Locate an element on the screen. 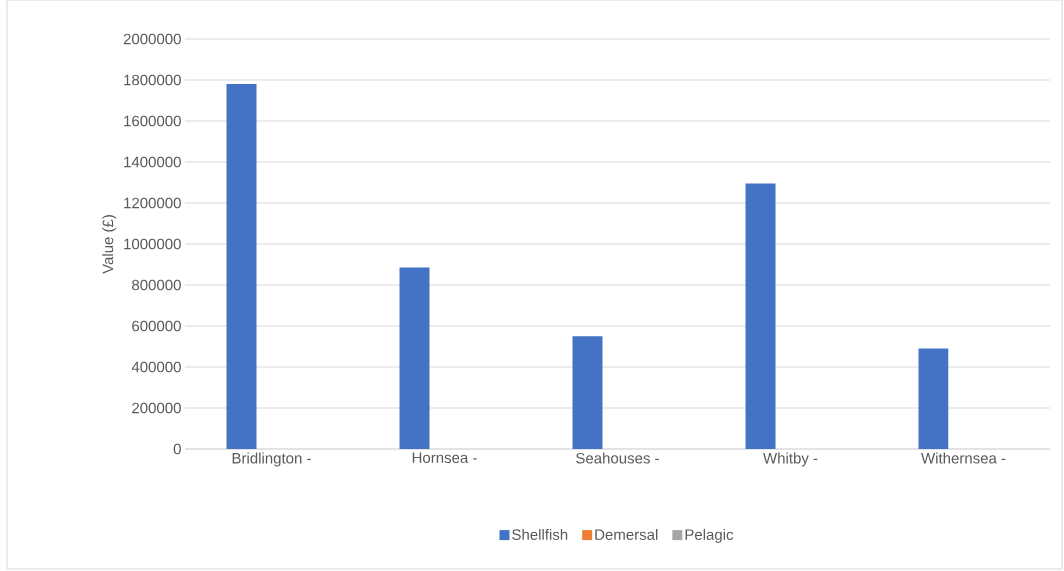  y-axis-title: Value (£) is located at coordinates (109, 244).